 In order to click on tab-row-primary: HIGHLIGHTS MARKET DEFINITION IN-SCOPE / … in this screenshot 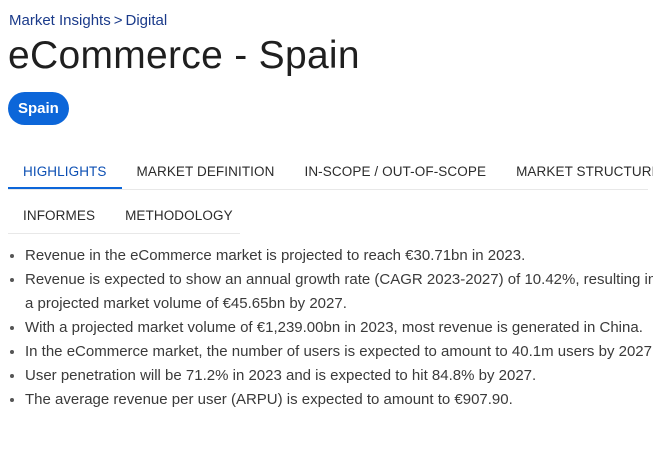, I will do `click(330, 171)`.